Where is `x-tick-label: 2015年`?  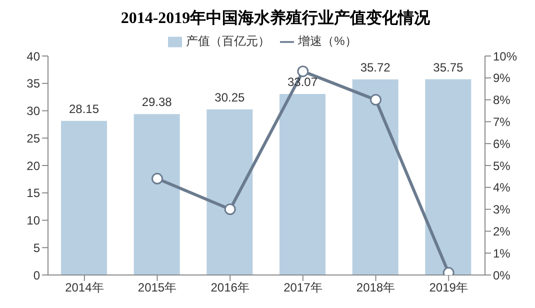
x-tick-label: 2015年 is located at coordinates (157, 287).